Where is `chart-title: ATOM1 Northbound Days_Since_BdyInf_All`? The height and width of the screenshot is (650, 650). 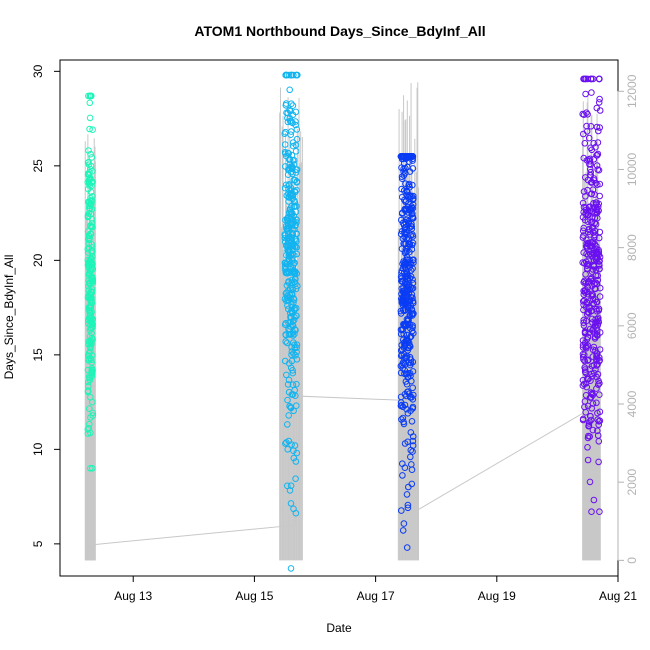
chart-title: ATOM1 Northbound Days_Since_BdyInf_All is located at coordinates (339, 31).